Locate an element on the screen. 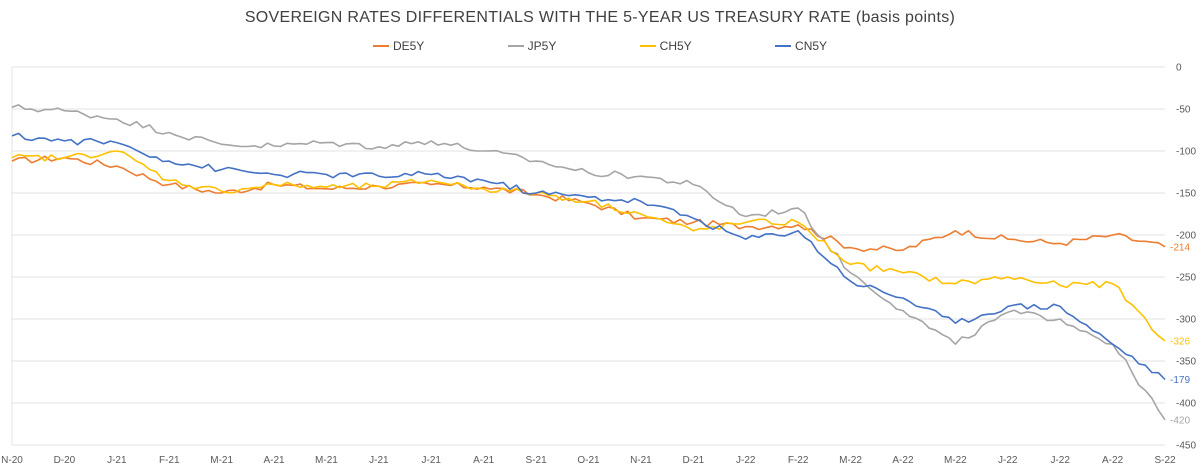 Image resolution: width=1200 pixels, height=472 pixels. x-tick-label: F-22 is located at coordinates (798, 460).